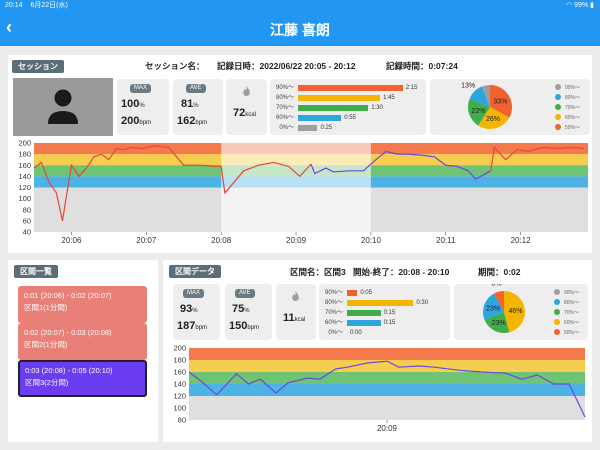  What do you see at coordinates (387, 428) in the screenshot?
I see `x-tick-label: 20:09` at bounding box center [387, 428].